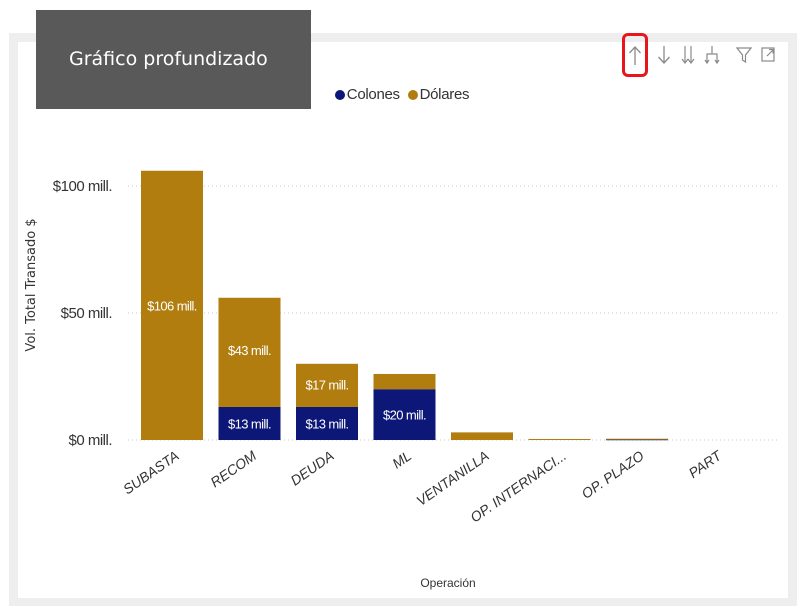  I want to click on next-level-button, so click(688, 55).